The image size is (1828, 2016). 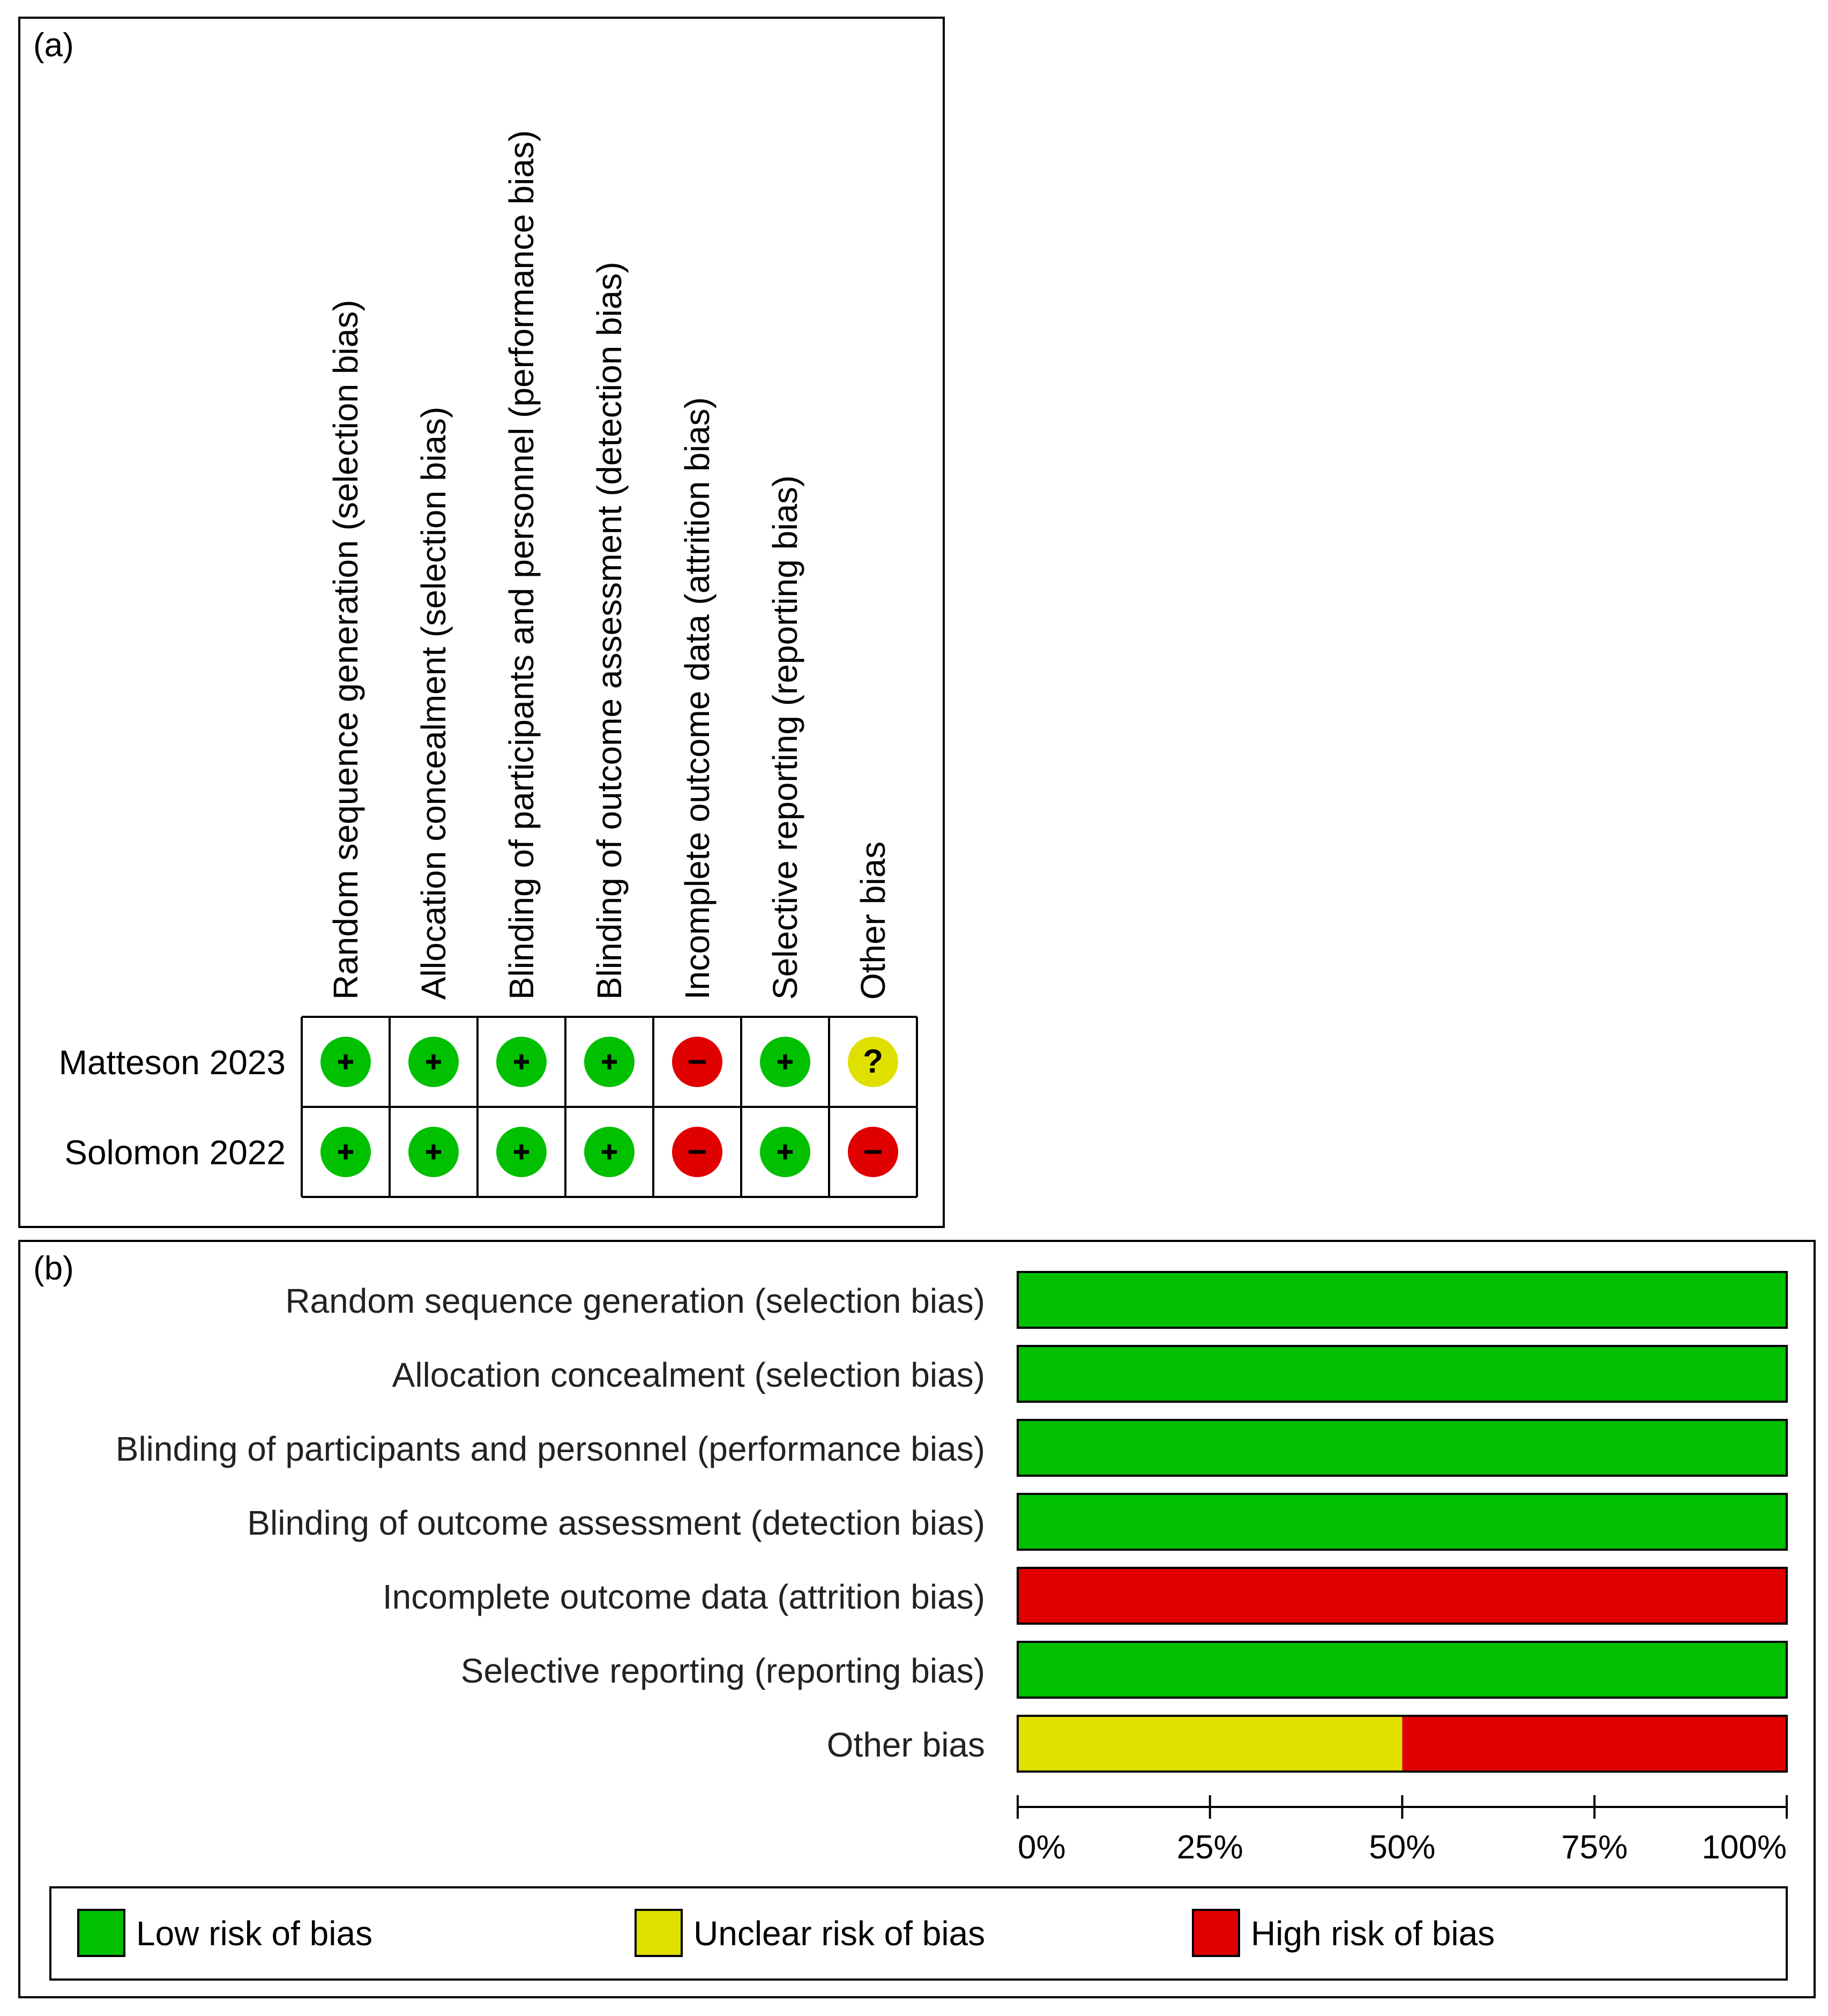 I want to click on legend-box, so click(x=919, y=1933).